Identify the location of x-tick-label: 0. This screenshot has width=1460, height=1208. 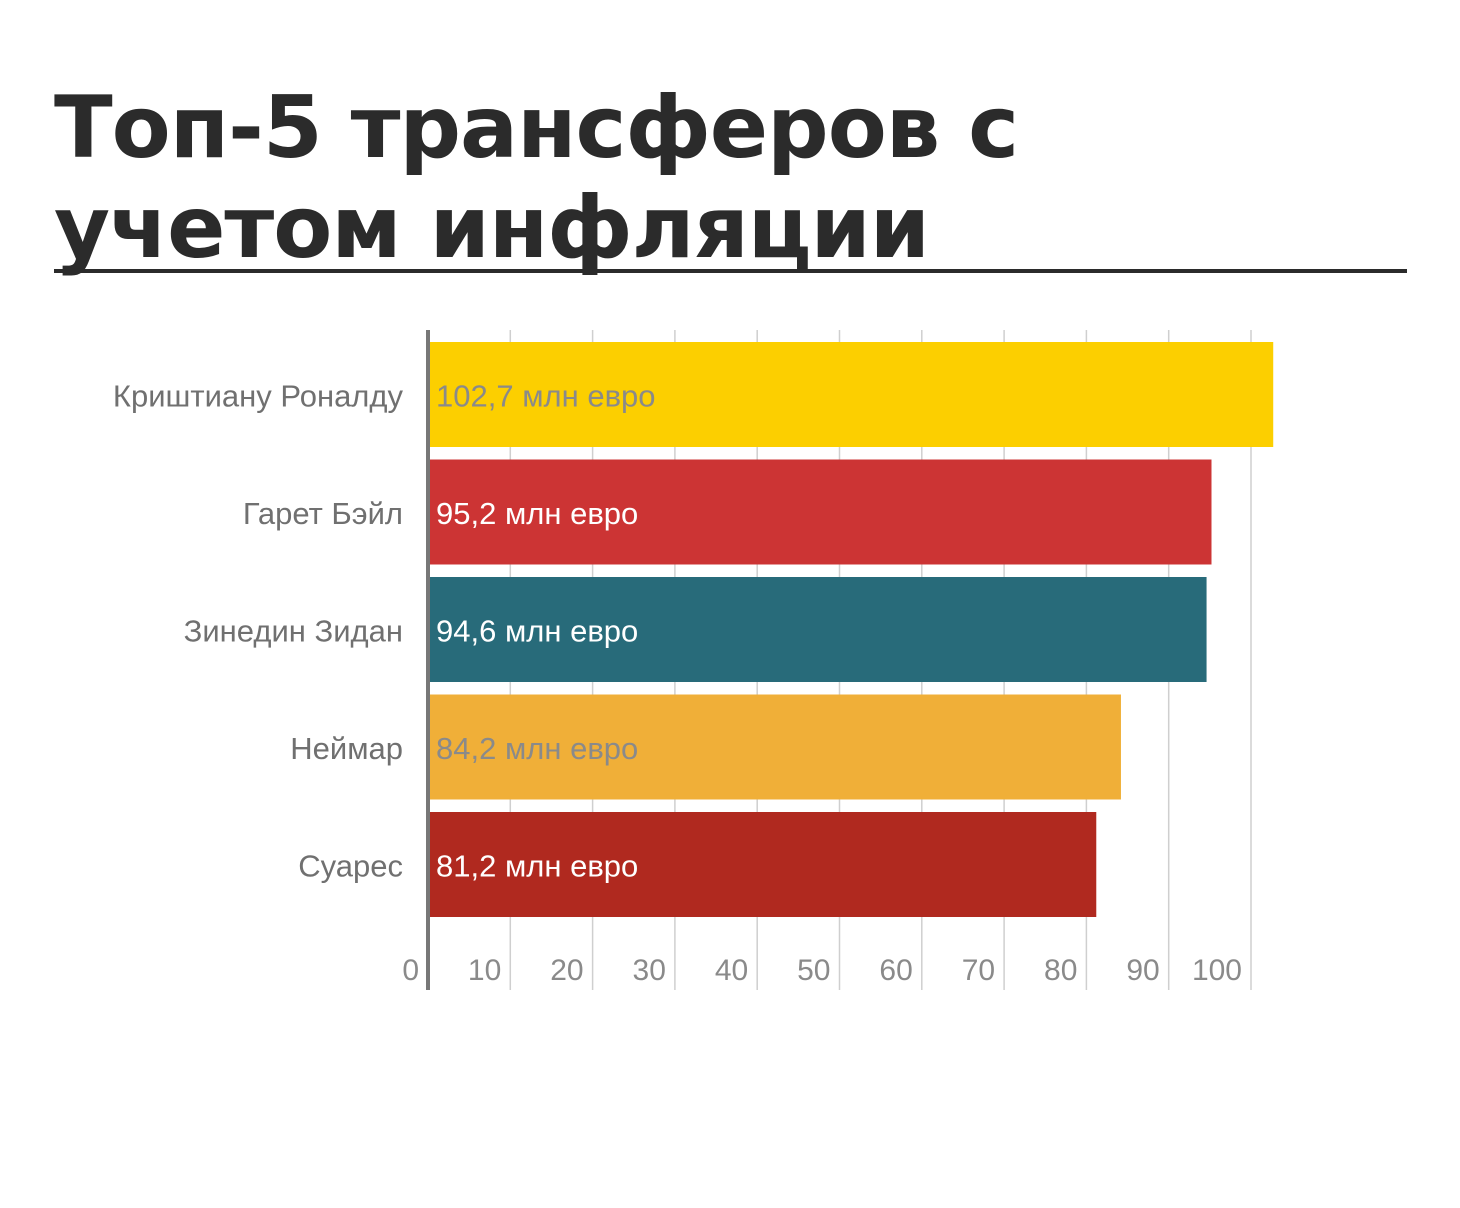
(410, 970).